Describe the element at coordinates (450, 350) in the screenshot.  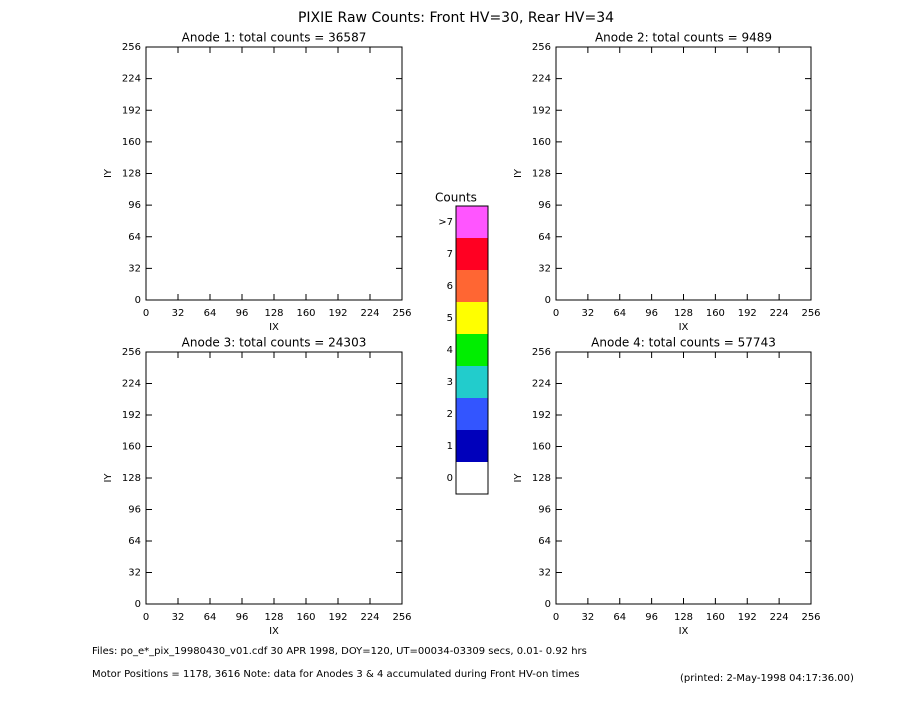
I see `colorbar-label: 4` at that location.